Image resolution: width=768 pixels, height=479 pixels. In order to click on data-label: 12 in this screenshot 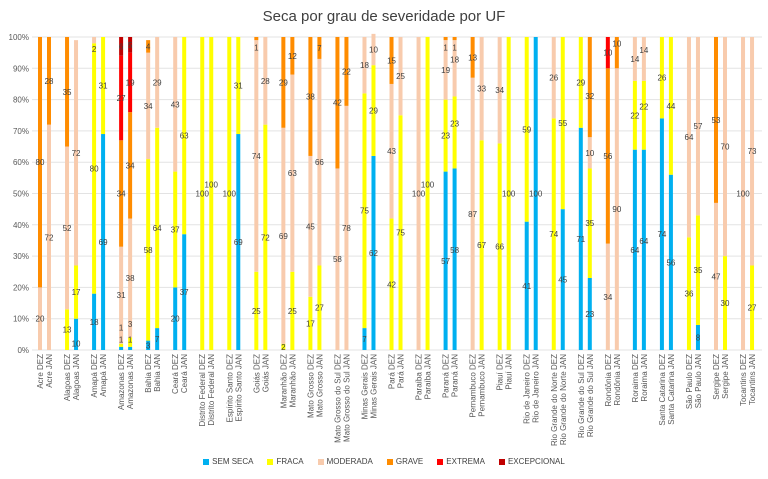, I will do `click(292, 56)`.